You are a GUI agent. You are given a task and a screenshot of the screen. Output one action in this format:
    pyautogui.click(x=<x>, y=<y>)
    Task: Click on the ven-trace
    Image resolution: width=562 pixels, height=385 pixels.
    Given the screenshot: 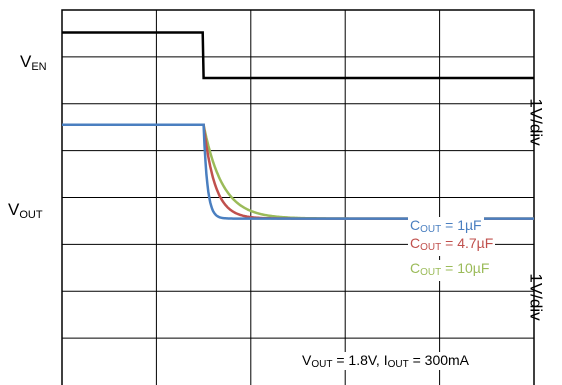 What is the action you would take?
    pyautogui.click(x=298, y=55)
    